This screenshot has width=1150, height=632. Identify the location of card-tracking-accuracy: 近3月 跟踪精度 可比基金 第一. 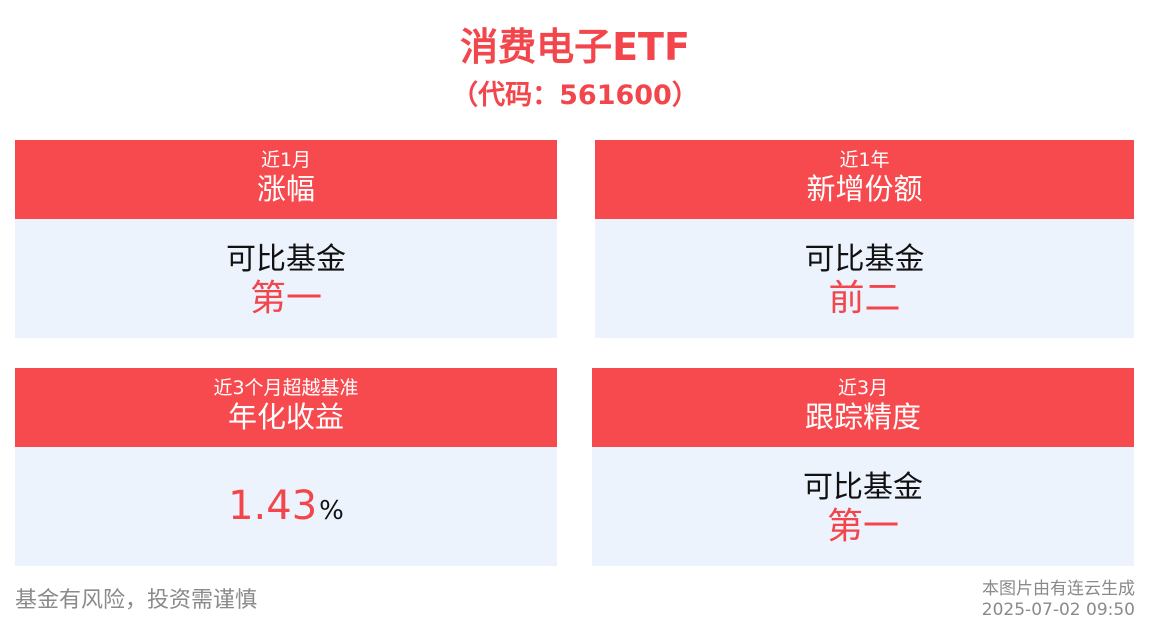
(863, 467).